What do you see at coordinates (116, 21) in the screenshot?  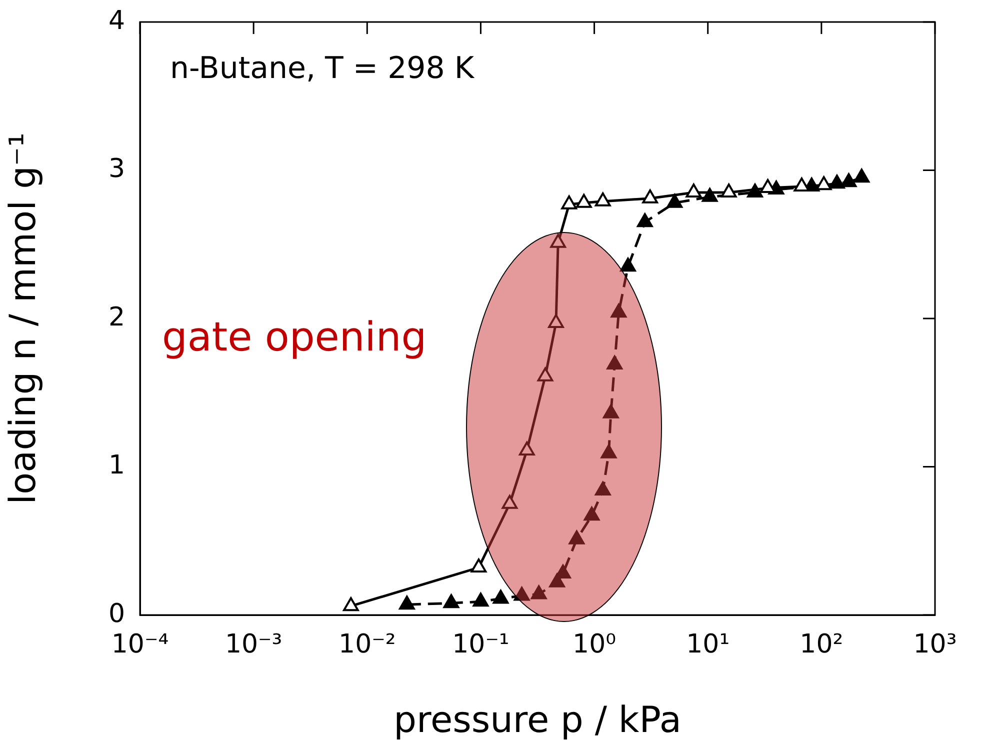 I see `y-tick-label: 4` at bounding box center [116, 21].